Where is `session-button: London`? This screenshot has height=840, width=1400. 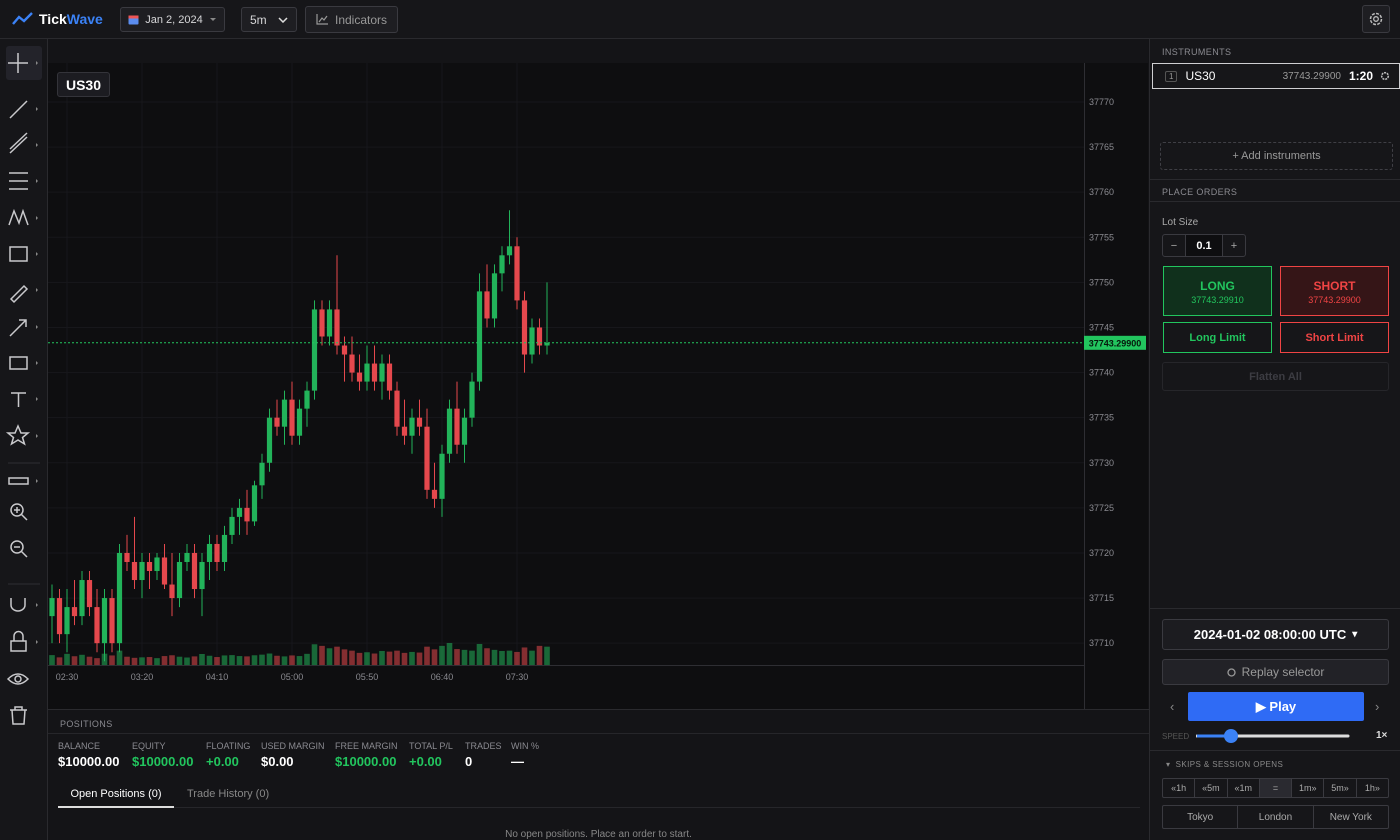
session-button: London is located at coordinates (1276, 817).